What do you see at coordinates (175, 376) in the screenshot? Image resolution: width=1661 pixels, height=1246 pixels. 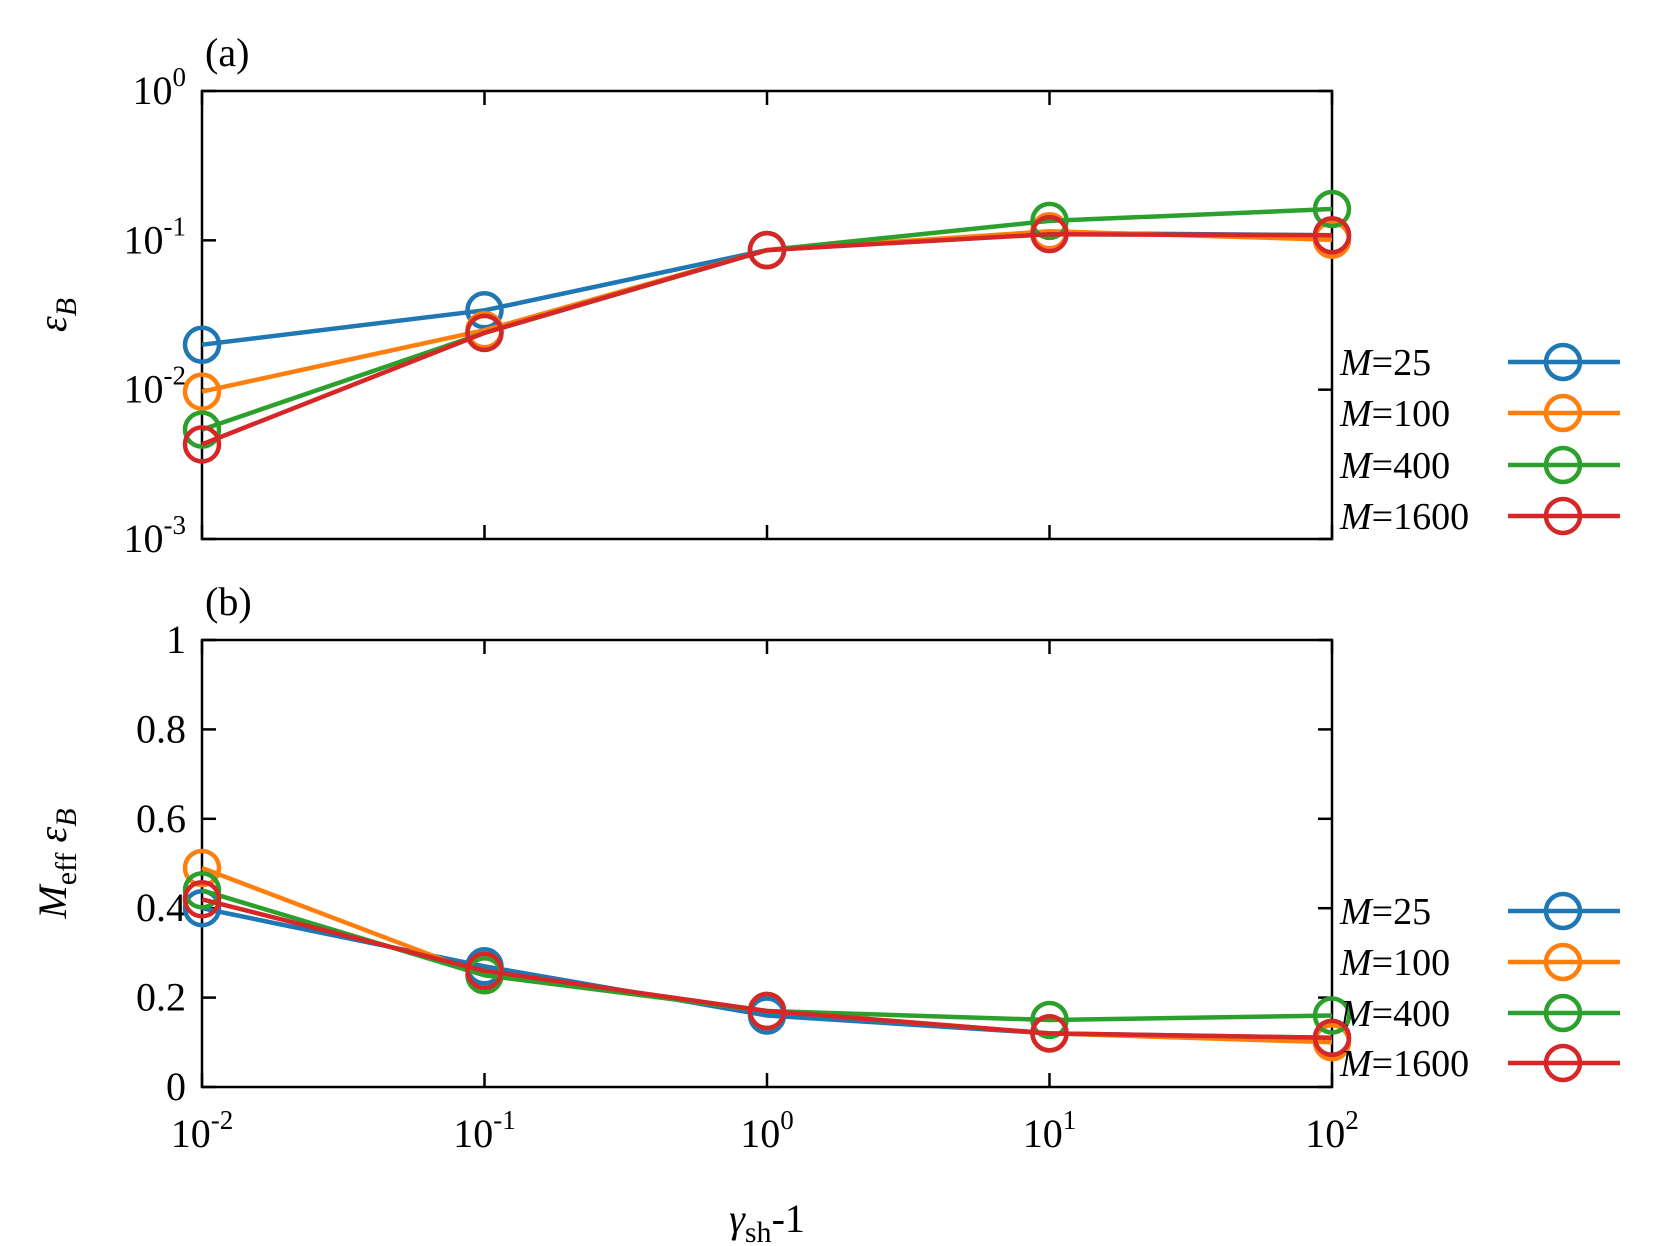 I see `y-tick-label-exp: -2` at bounding box center [175, 376].